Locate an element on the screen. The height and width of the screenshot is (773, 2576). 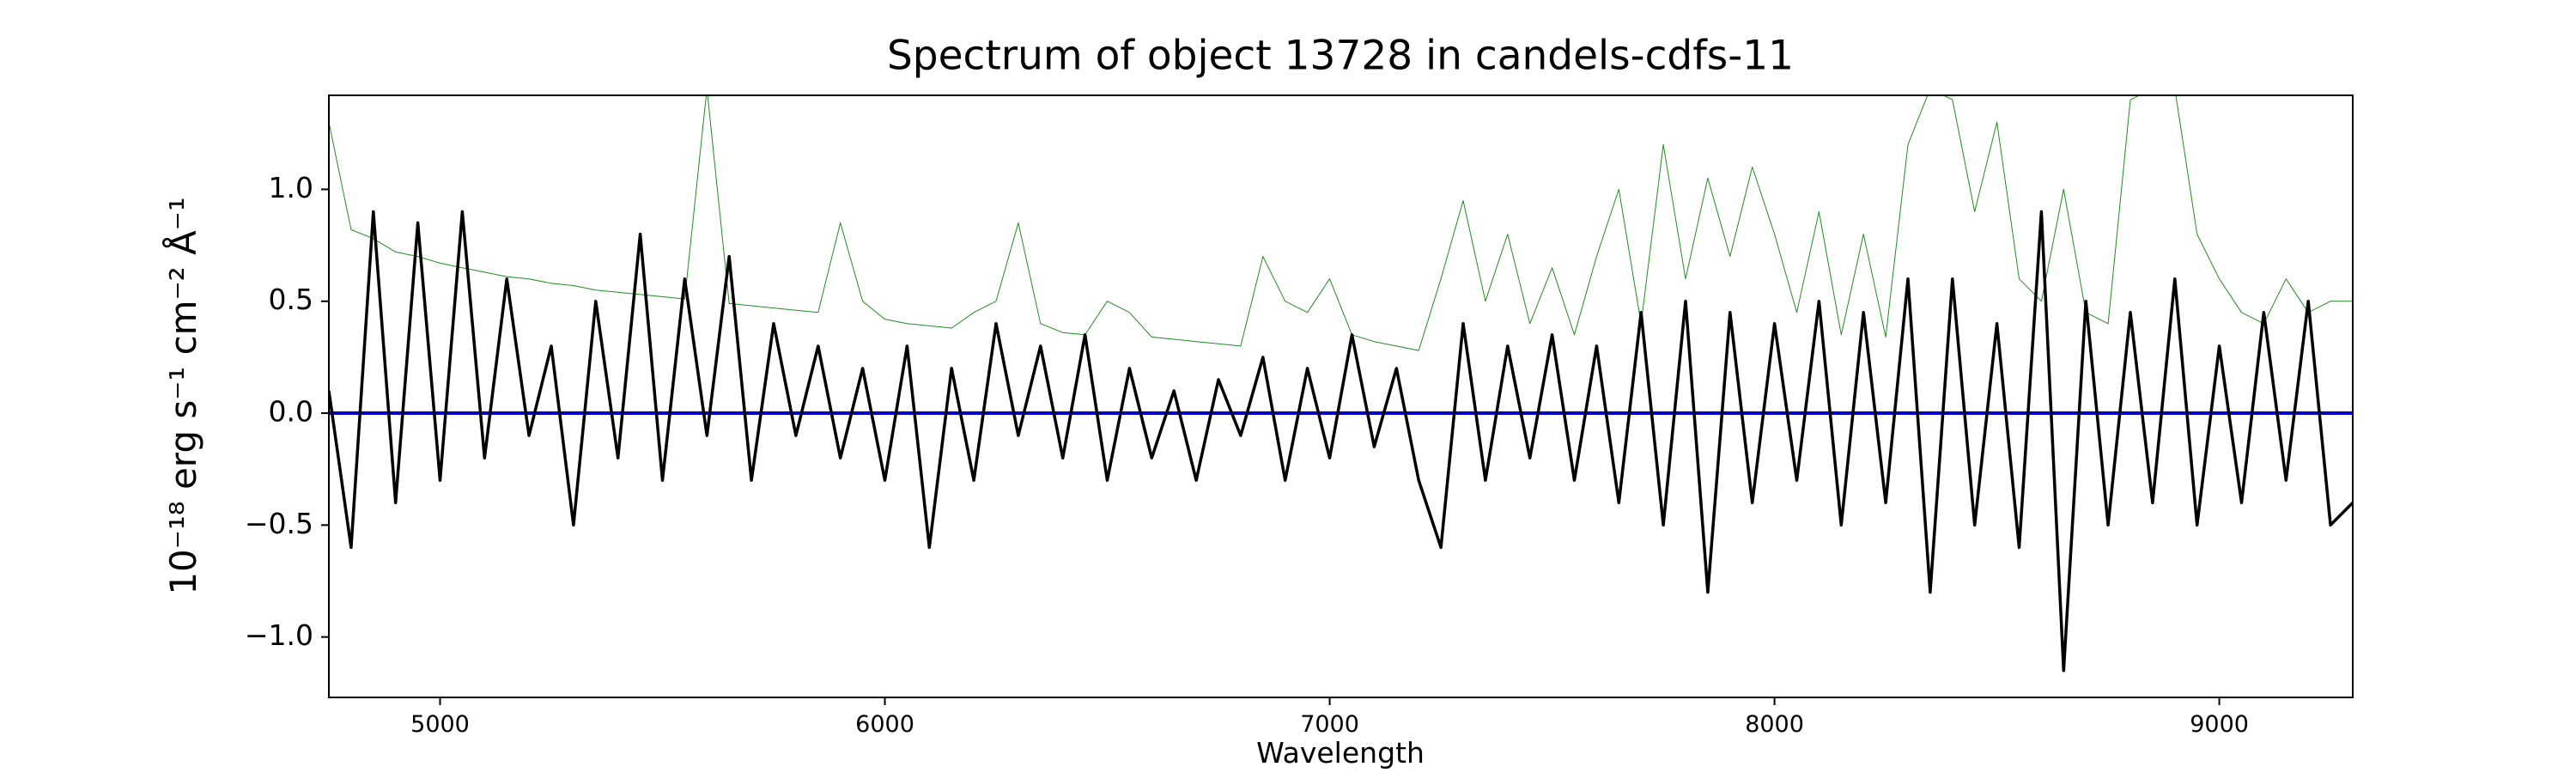
y-tick-label: 0.0 is located at coordinates (291, 412).